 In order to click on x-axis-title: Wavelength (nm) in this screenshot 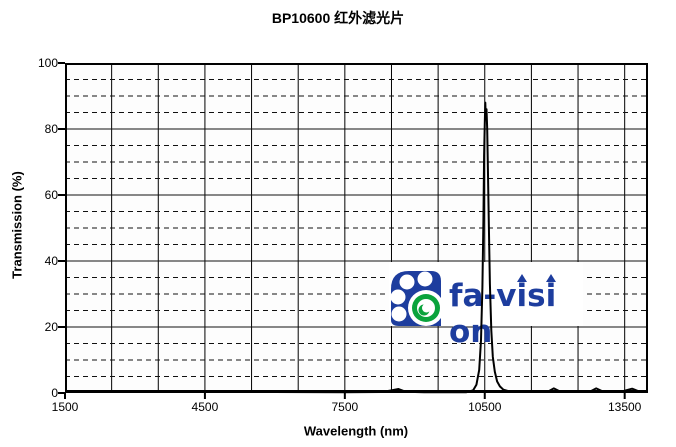, I will do `click(356, 431)`.